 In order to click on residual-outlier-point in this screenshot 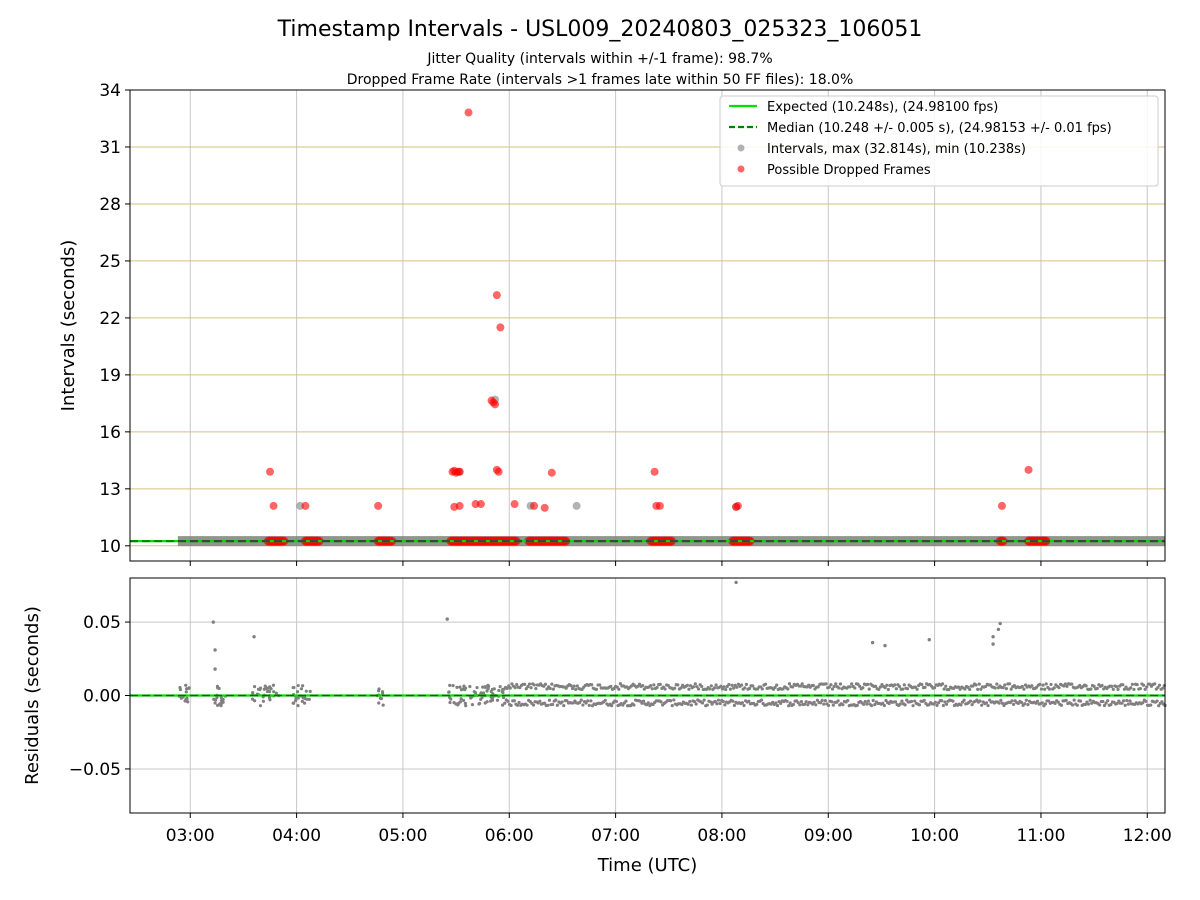, I will do `click(1000, 623)`.